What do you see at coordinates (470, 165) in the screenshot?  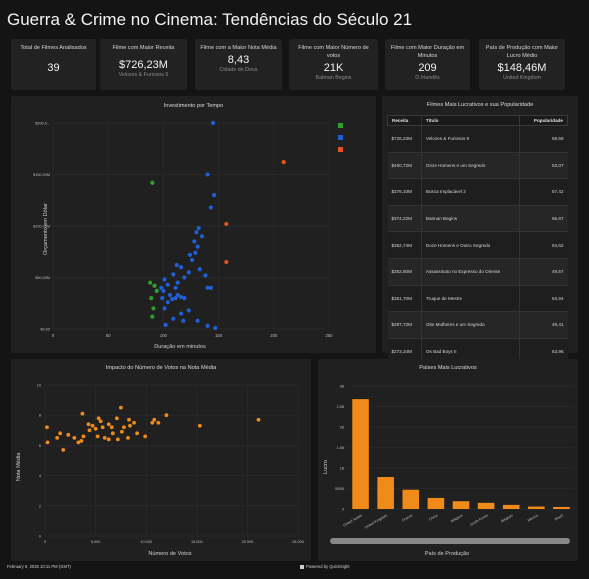 I see `title-cell: Onze Homens e um Segredo` at bounding box center [470, 165].